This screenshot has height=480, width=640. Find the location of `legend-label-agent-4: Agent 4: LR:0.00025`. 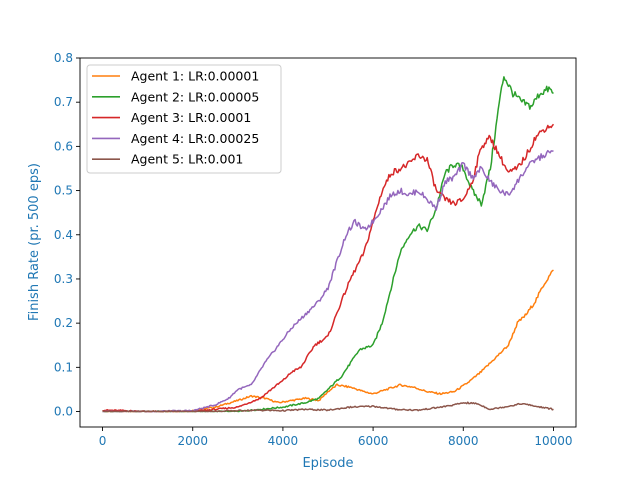

legend-label-agent-4: Agent 4: LR:0.00025 is located at coordinates (195, 138).